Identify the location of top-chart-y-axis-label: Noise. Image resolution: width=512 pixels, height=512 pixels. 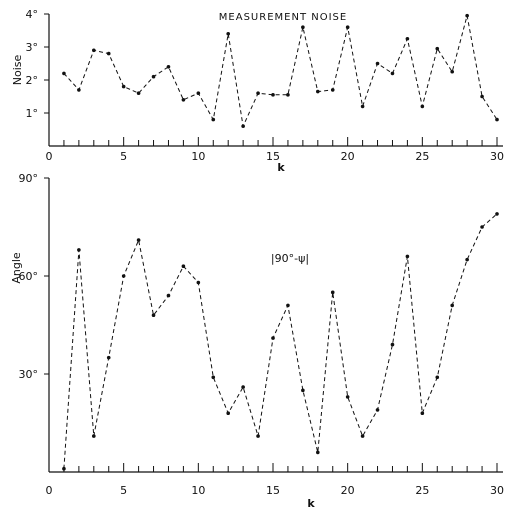
(17, 70).